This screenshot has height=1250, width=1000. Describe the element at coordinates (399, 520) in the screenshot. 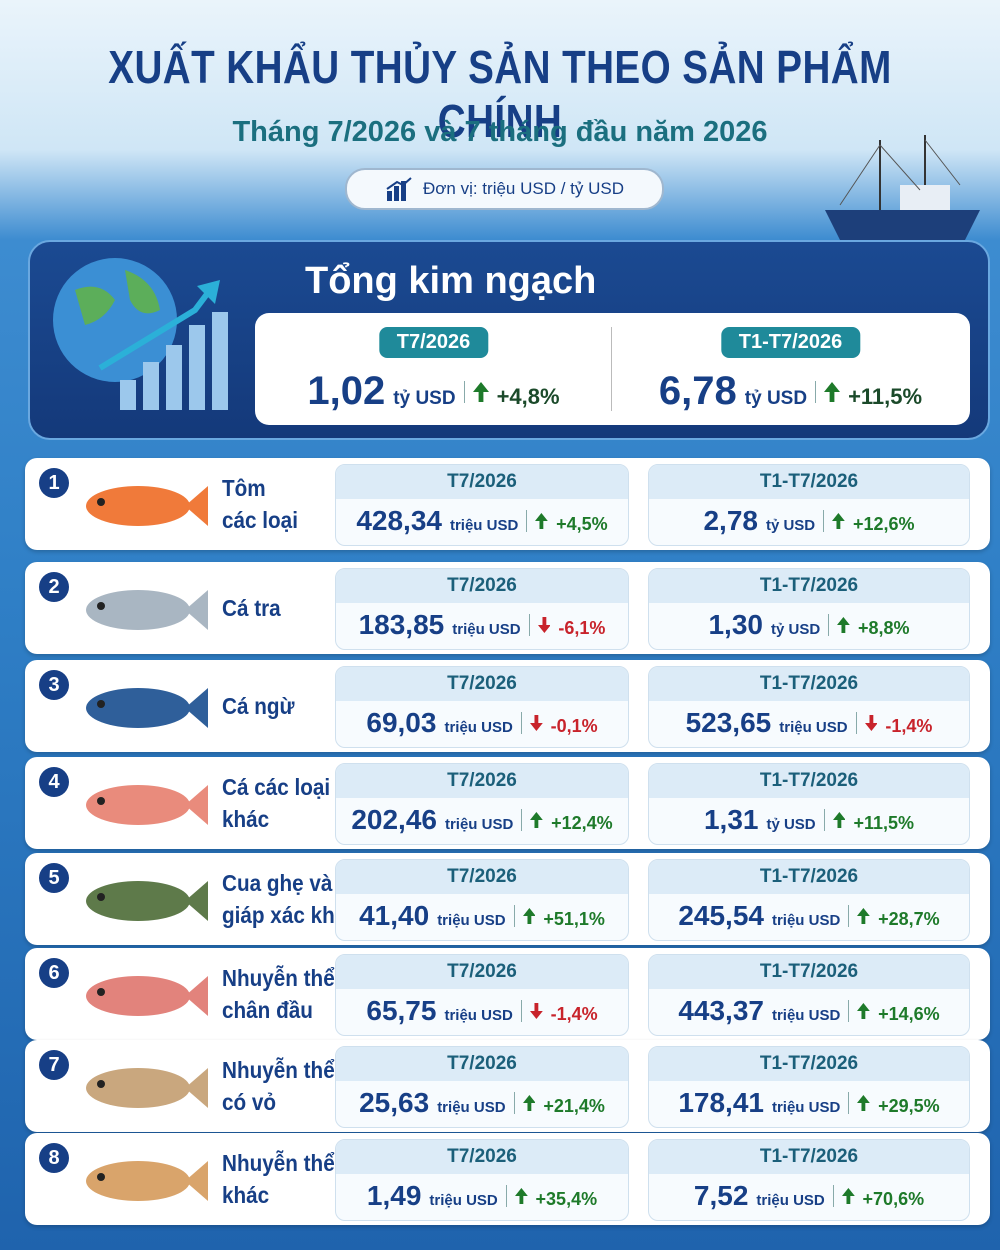

I see `value: 428,34` at that location.